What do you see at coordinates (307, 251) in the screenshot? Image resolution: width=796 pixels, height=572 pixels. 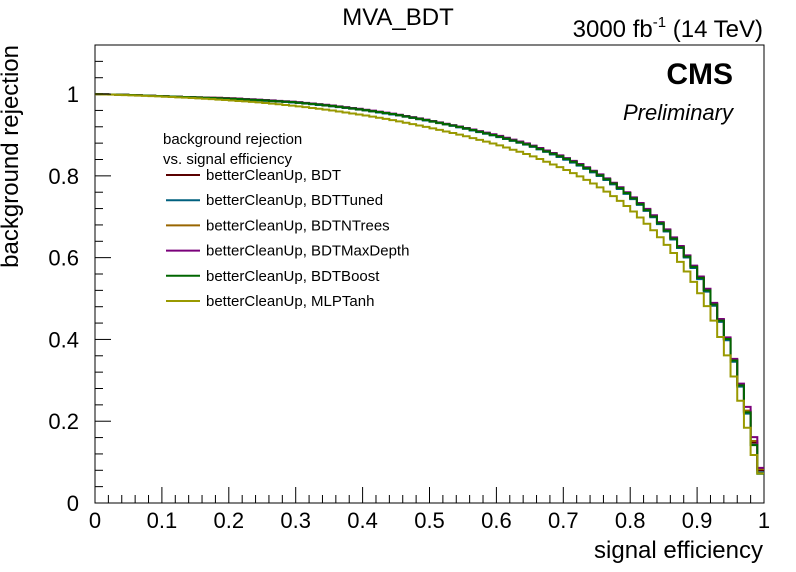 I see `legend-entry-label: betterCleanUp, BDTMaxDepth` at bounding box center [307, 251].